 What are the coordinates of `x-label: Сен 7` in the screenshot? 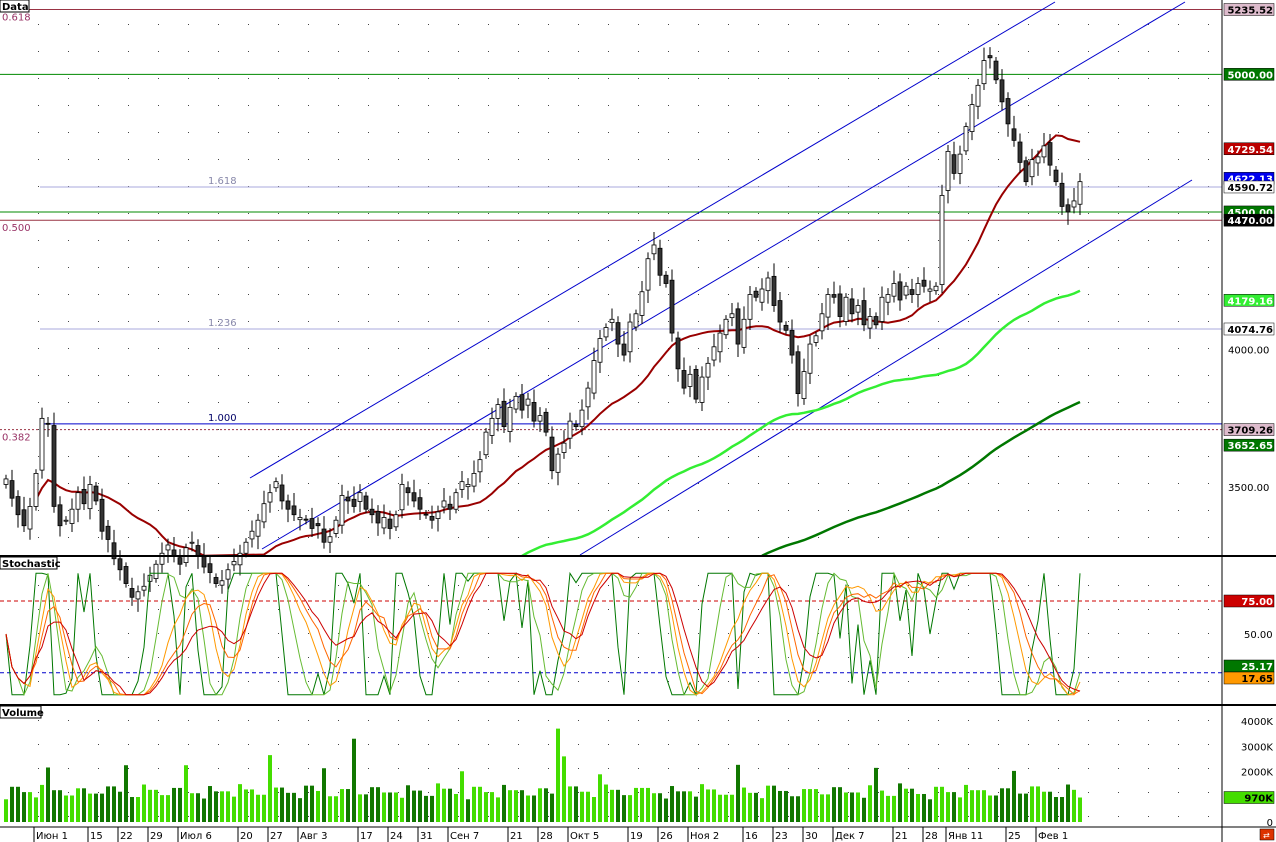 It's located at (464, 836).